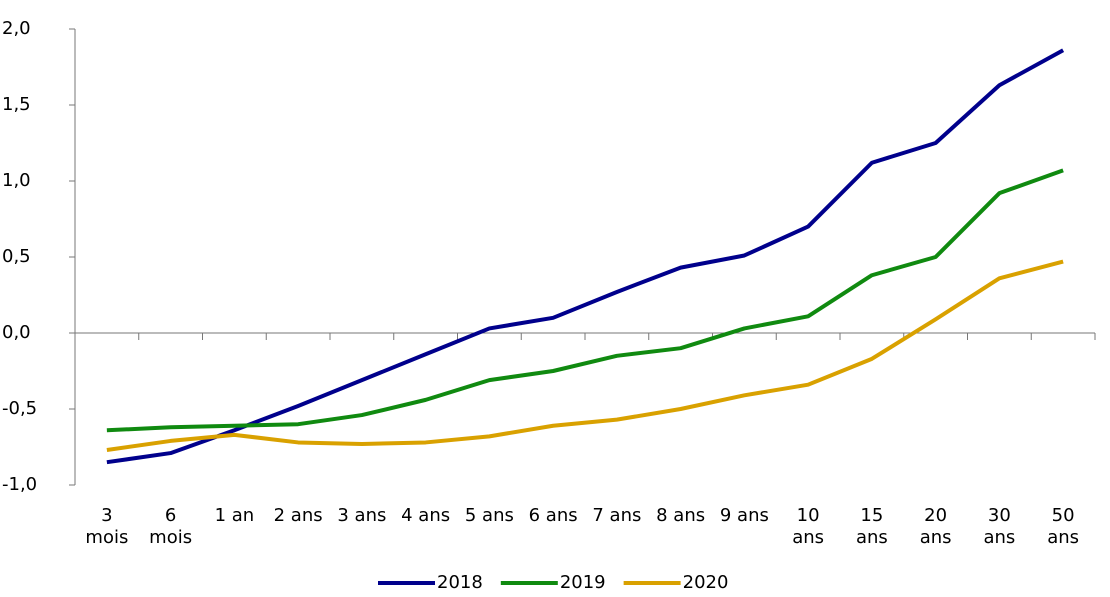 This screenshot has width=1110, height=597. Describe the element at coordinates (935, 526) in the screenshot. I see `x-tick-label: 20 ans` at that location.